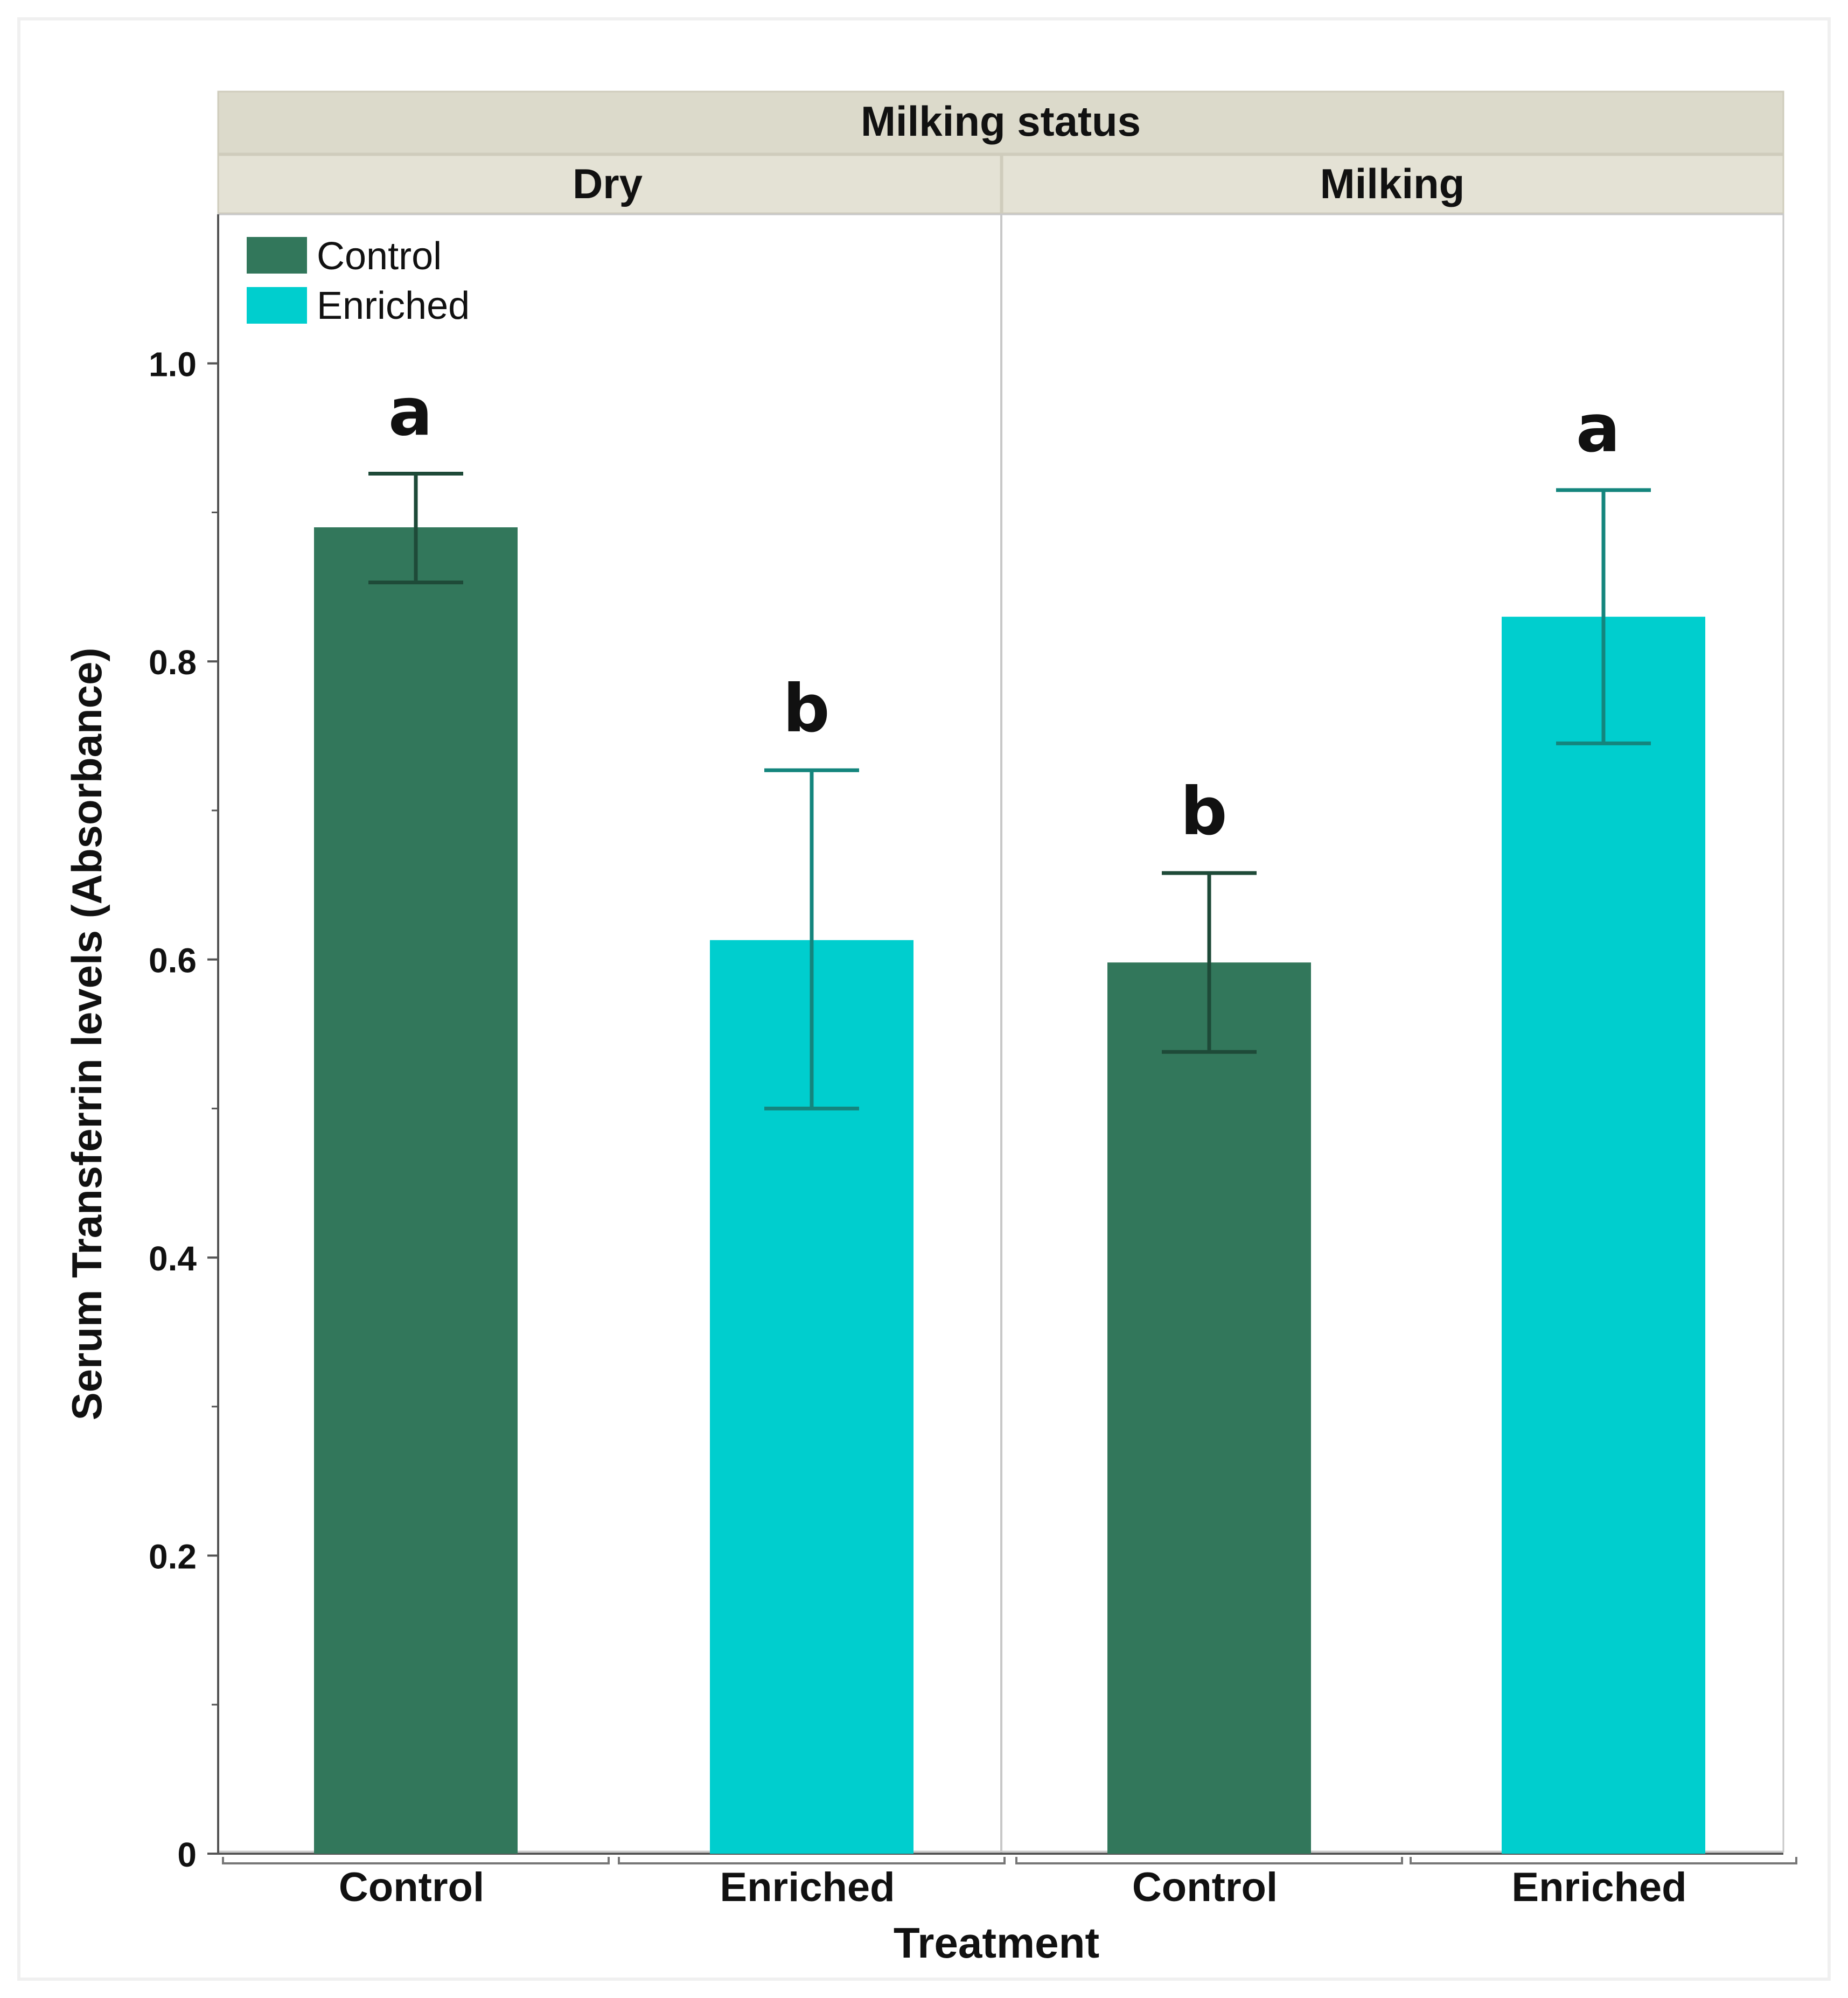  What do you see at coordinates (1013, 1887) in the screenshot?
I see `x-labels: Control Enriched Control Enriched` at bounding box center [1013, 1887].